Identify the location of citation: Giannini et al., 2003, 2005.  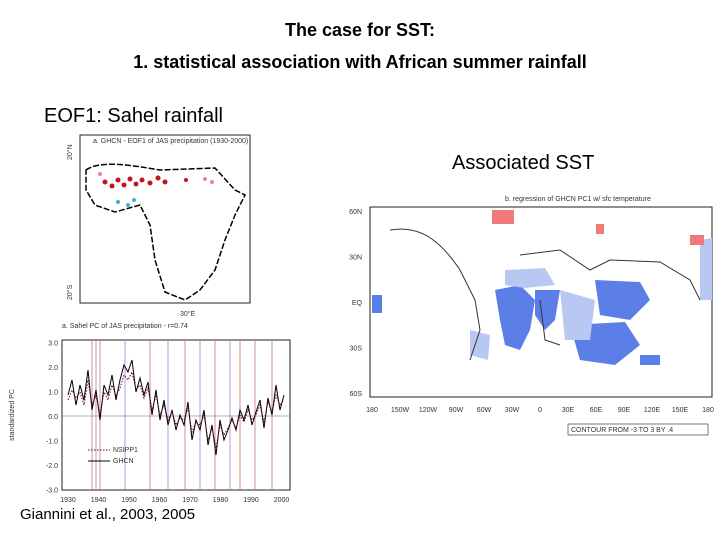
(107, 514).